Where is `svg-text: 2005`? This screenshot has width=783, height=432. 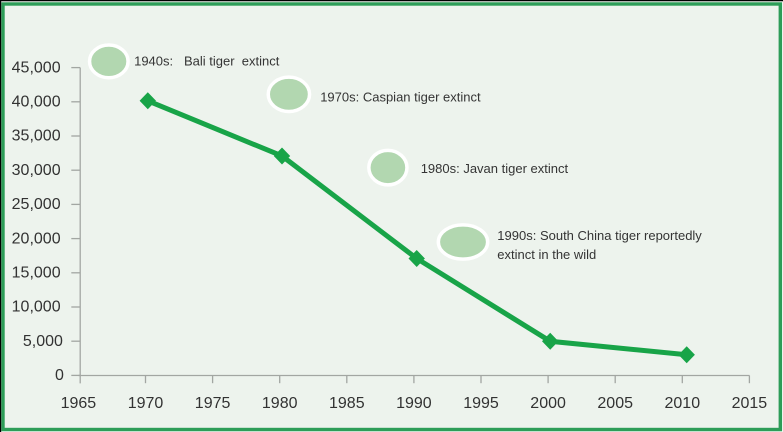 svg-text: 2005 is located at coordinates (615, 403).